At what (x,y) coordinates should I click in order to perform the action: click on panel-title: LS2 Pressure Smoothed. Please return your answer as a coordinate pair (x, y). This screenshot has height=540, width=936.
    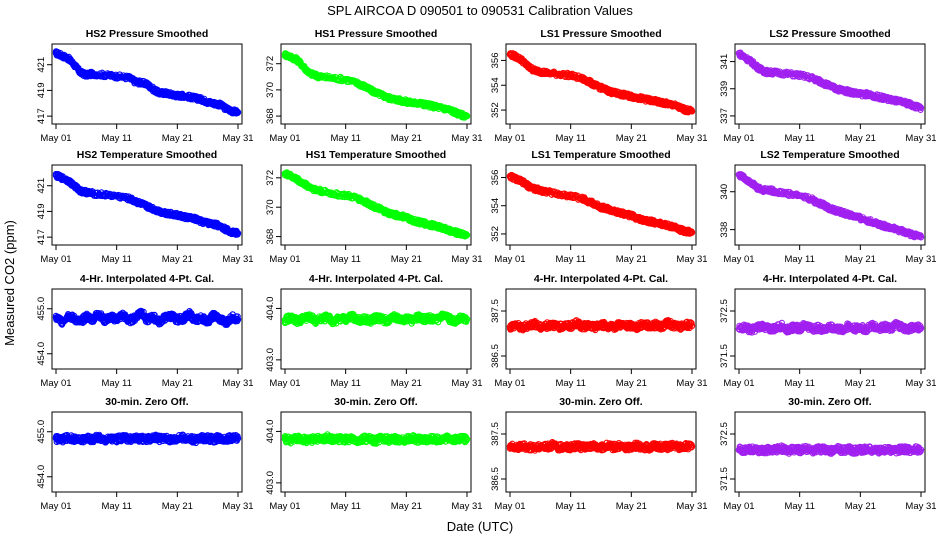
    Looking at the image, I should click on (829, 34).